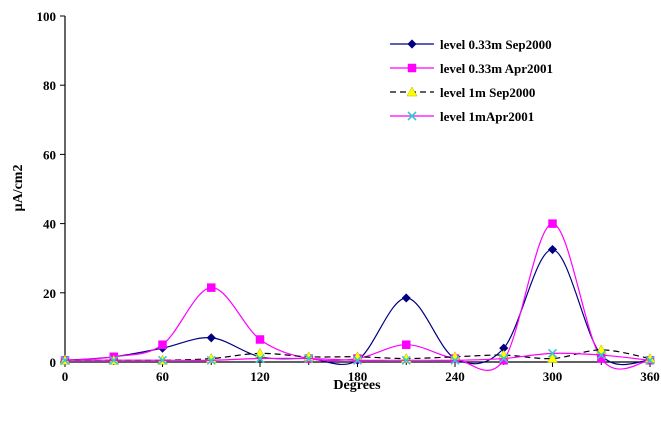  Describe the element at coordinates (47, 16) in the screenshot. I see `y-tick-label: 100` at that location.